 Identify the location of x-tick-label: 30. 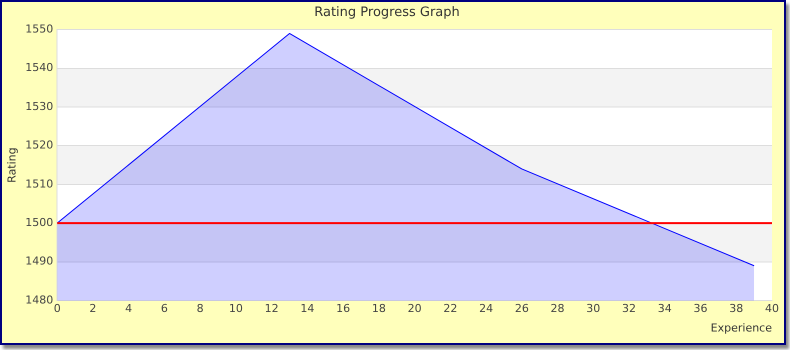
(593, 309).